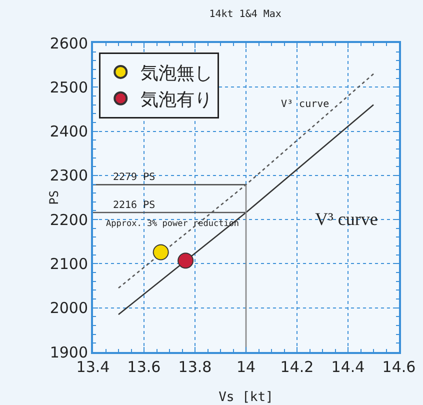  I want to click on y-axis-title: PS, so click(54, 197).